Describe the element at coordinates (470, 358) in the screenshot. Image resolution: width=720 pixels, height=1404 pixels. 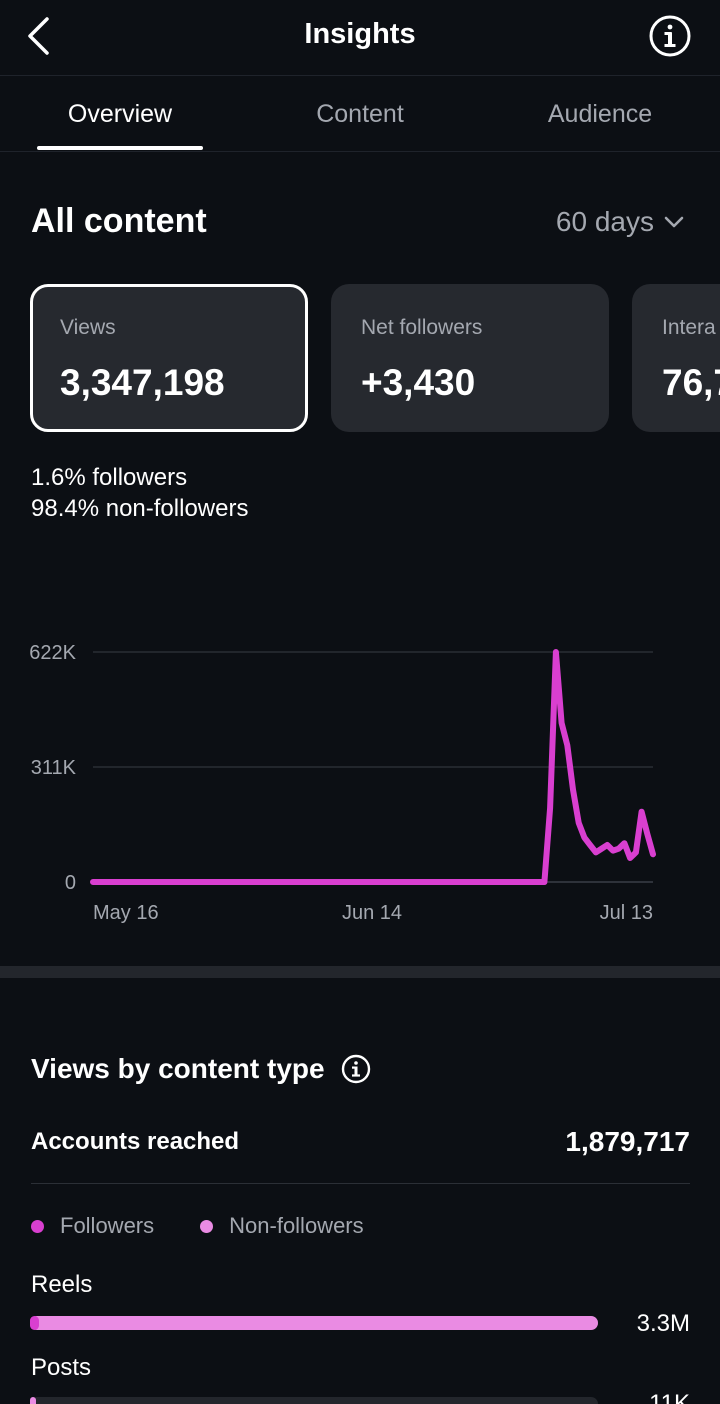
I see `metric-card-net-followers: Net followers +3,430` at that location.